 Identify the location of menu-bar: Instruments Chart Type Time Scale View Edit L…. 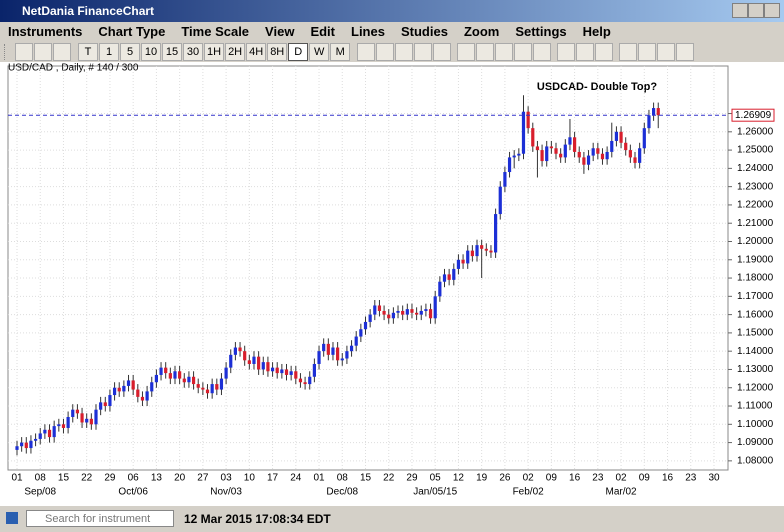
(392, 32).